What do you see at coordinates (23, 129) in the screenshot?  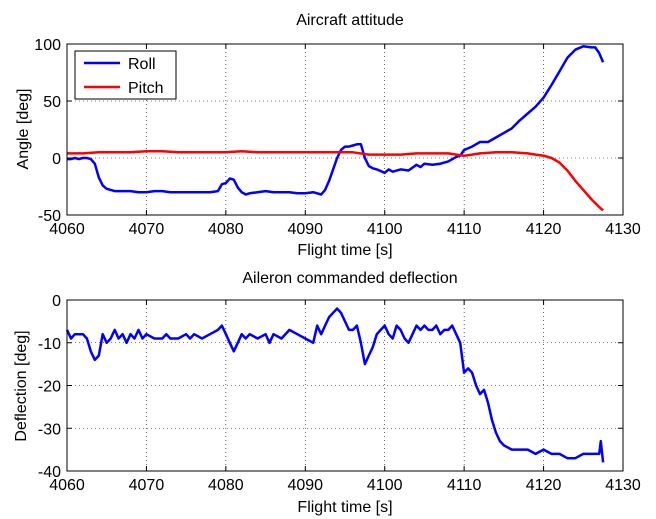 I see `attitude-y-axis-label: Angle [deg]` at bounding box center [23, 129].